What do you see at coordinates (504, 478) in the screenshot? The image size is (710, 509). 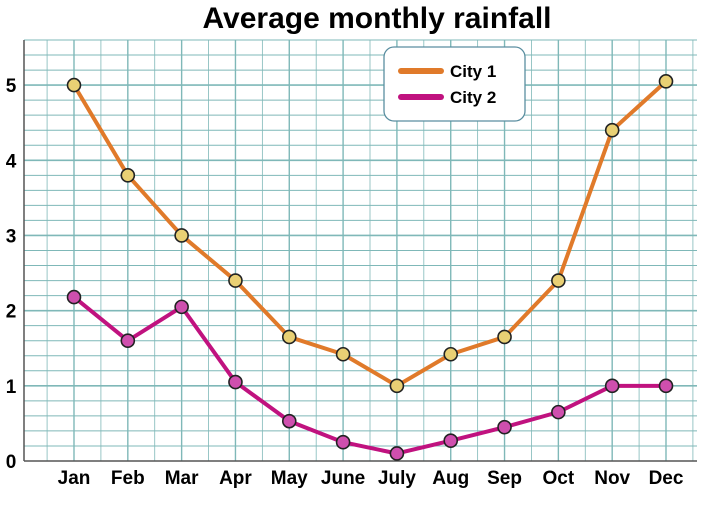 I see `x-tick-label: Sep` at bounding box center [504, 478].